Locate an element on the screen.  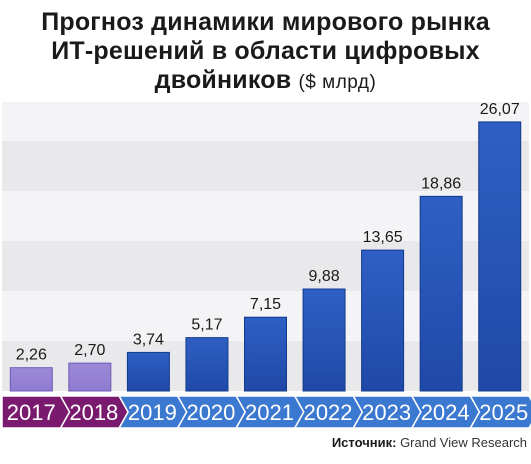
year-label-2017: 2017 is located at coordinates (31, 412).